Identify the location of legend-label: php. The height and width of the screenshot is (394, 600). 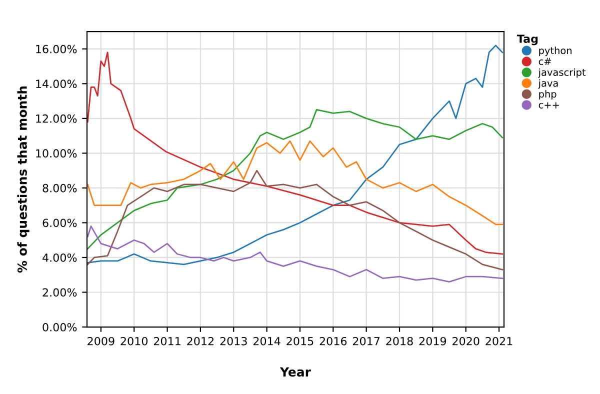
(547, 95).